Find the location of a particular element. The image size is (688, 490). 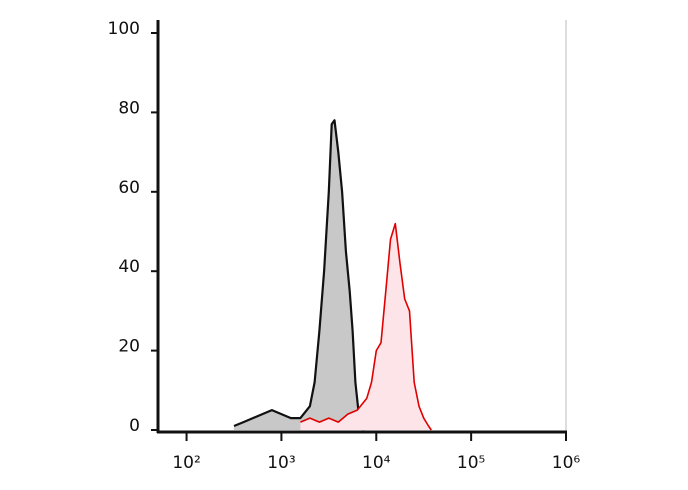

y-tick-label: 100 is located at coordinates (124, 29).